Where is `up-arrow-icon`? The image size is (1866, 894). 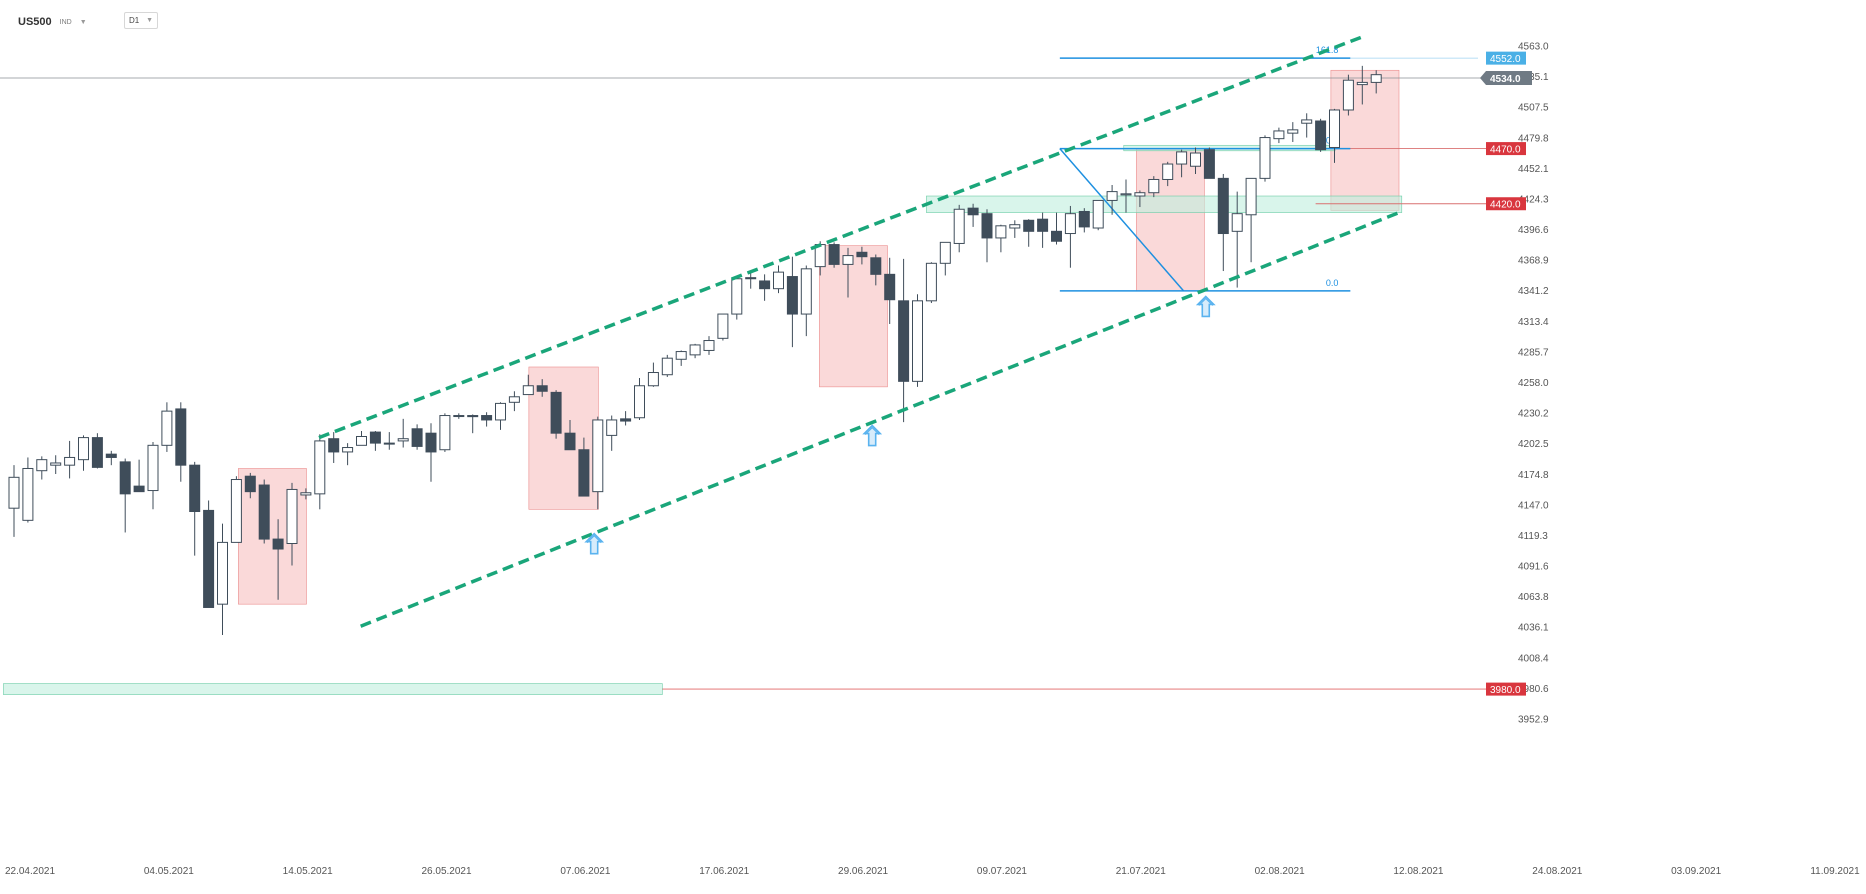
up-arrow-icon is located at coordinates (1205, 306).